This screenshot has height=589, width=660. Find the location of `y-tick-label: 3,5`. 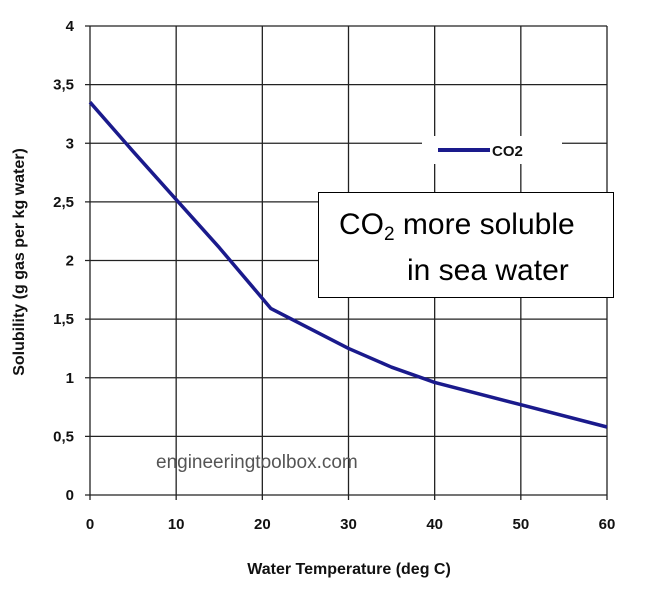

y-tick-label: 3,5 is located at coordinates (63, 85).